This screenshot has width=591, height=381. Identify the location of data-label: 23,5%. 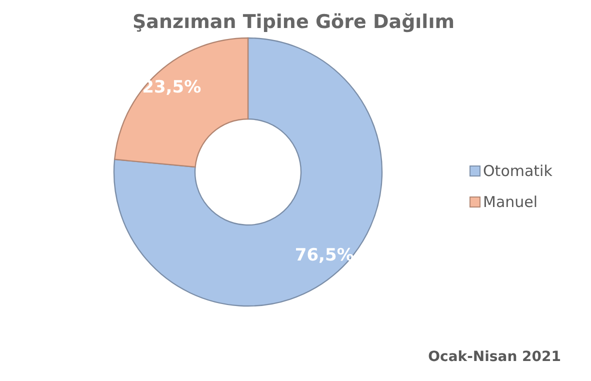
(172, 88).